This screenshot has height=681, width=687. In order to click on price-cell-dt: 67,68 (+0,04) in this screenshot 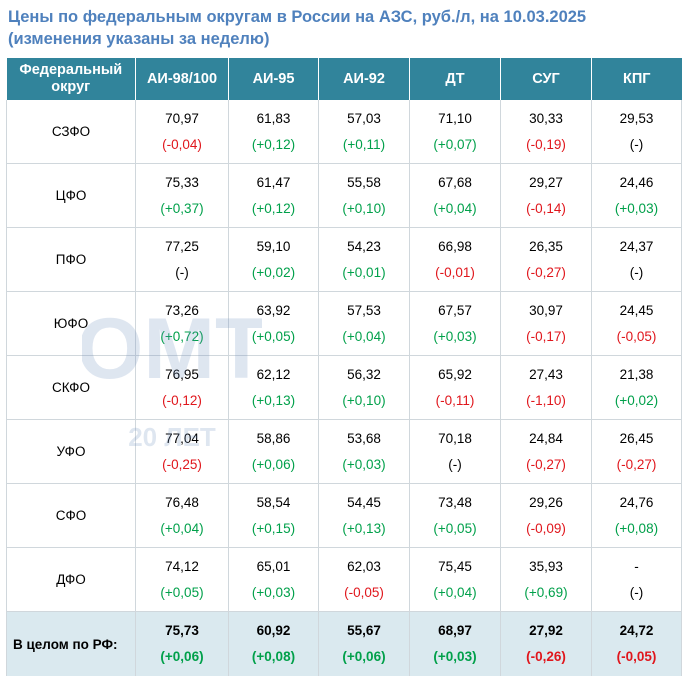, I will do `click(455, 195)`.